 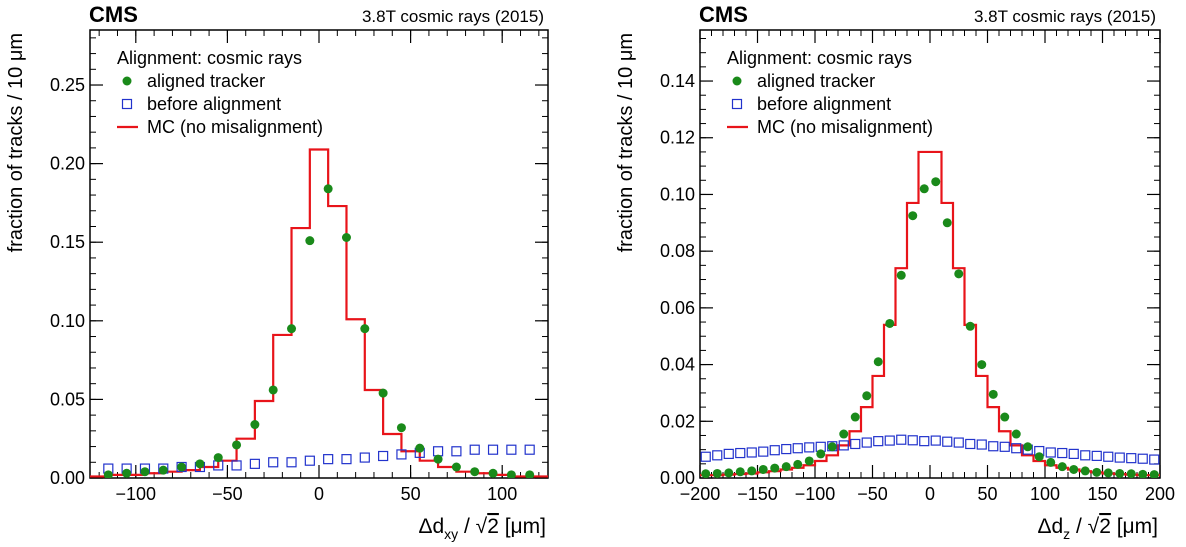 I want to click on y-tick-label: 0.06, so click(x=677, y=308).